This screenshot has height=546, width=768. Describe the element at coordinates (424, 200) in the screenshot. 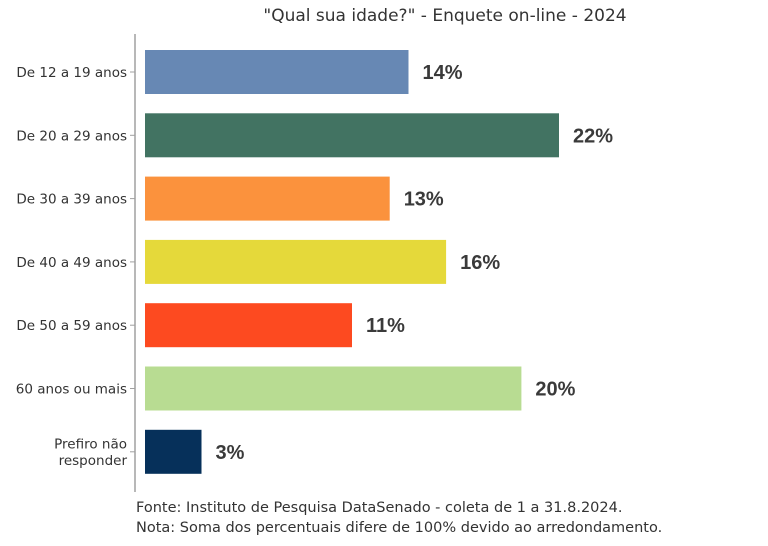

I see `value-label-3: 13%` at that location.